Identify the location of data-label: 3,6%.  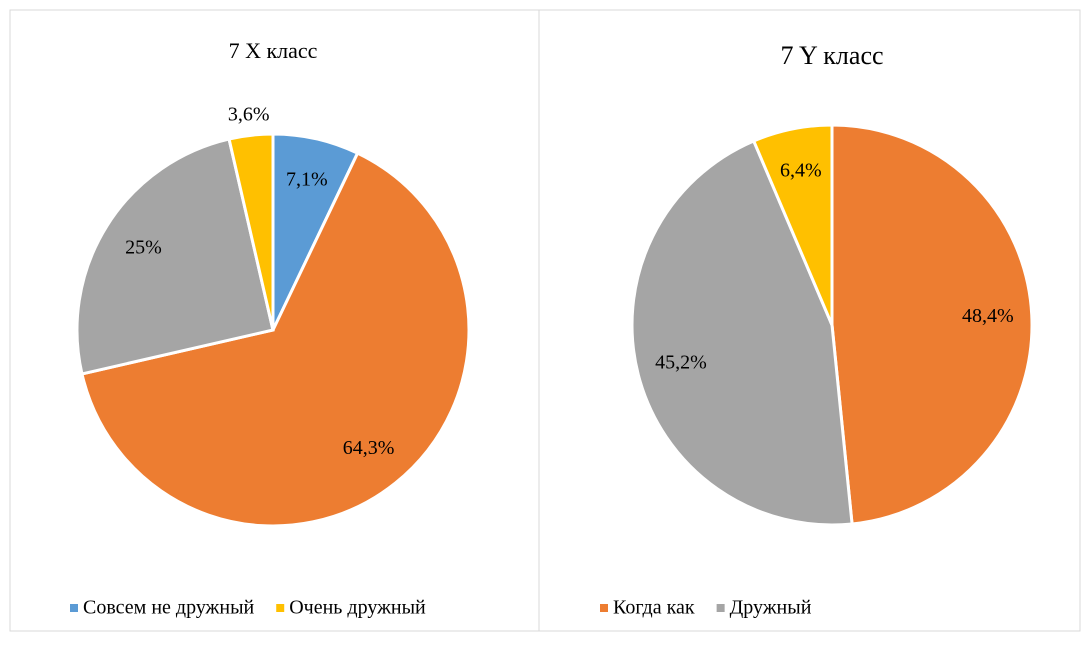
(249, 114).